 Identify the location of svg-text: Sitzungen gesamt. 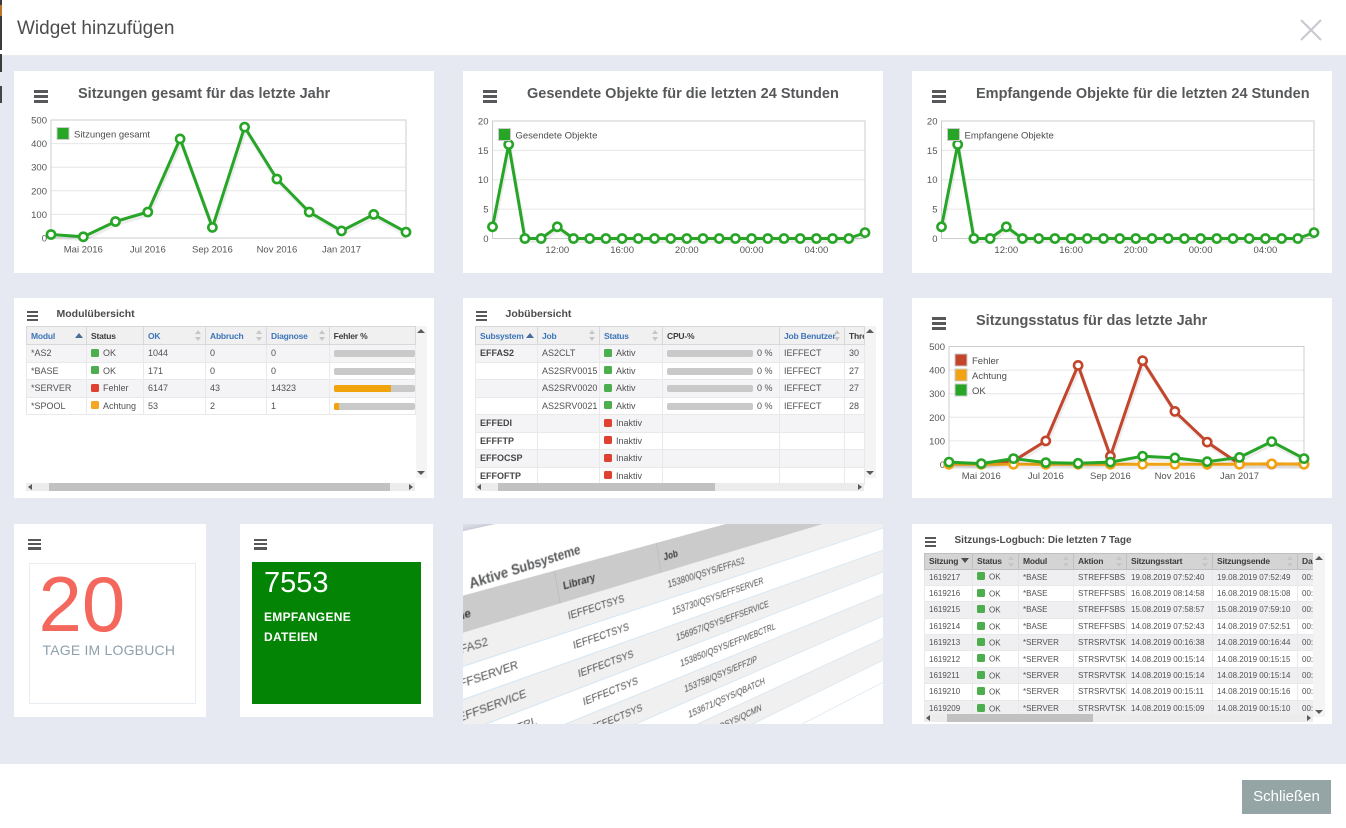
(112, 135).